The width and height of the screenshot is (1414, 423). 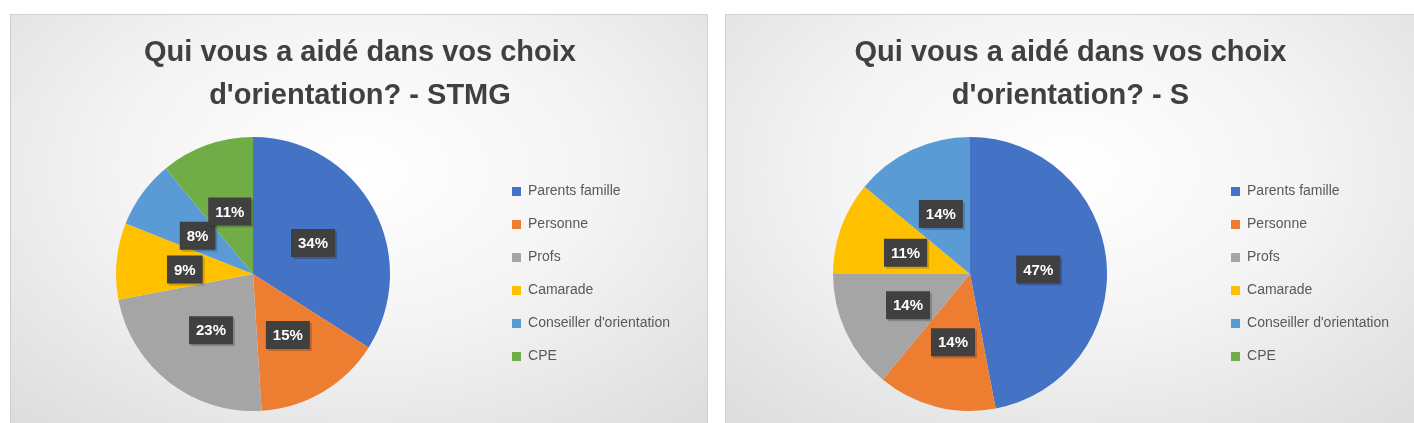 I want to click on data-label: 8%, so click(x=197, y=235).